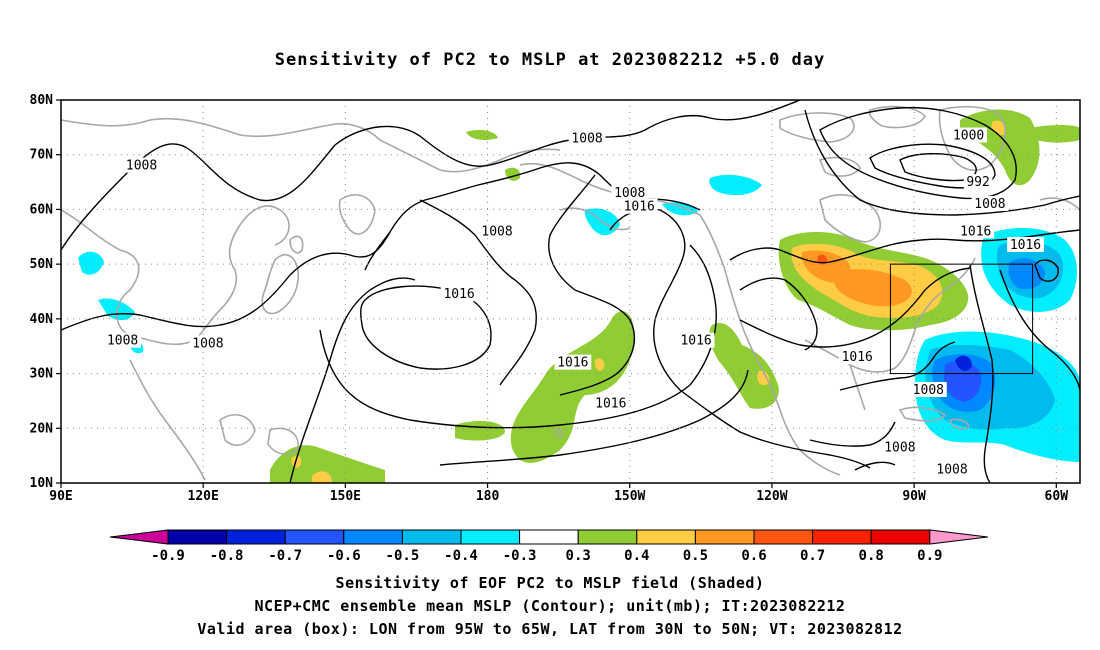 The width and height of the screenshot is (1100, 650). What do you see at coordinates (636, 556) in the screenshot?
I see `colorbar-label: 0.4` at bounding box center [636, 556].